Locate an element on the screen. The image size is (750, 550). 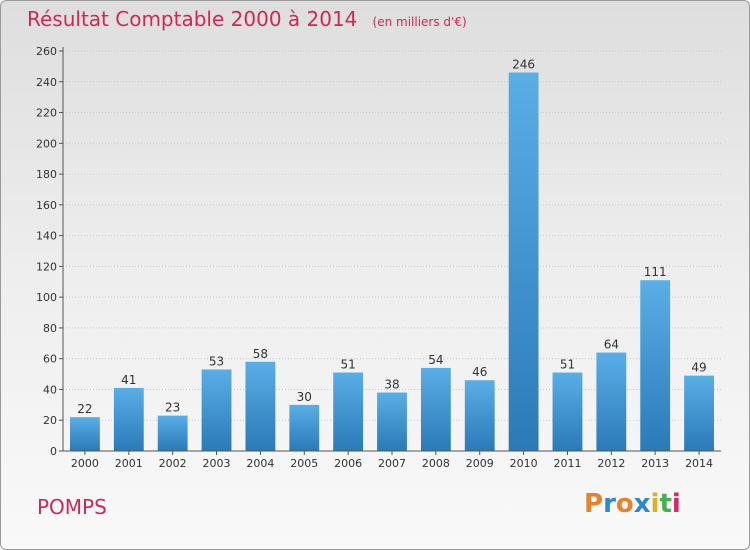
value-label: 22 is located at coordinates (84, 409).